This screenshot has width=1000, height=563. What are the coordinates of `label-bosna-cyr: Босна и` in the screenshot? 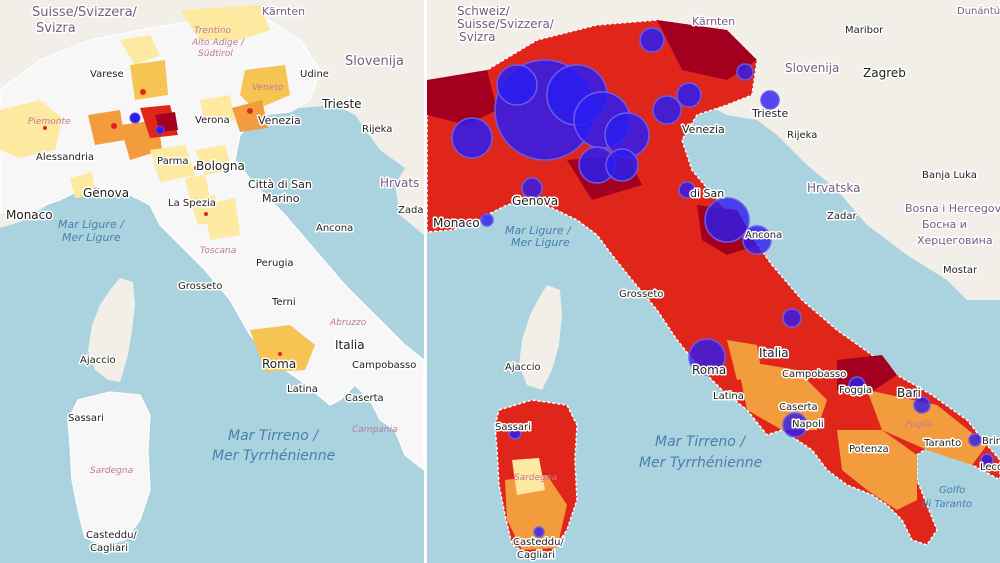 It's located at (944, 224).